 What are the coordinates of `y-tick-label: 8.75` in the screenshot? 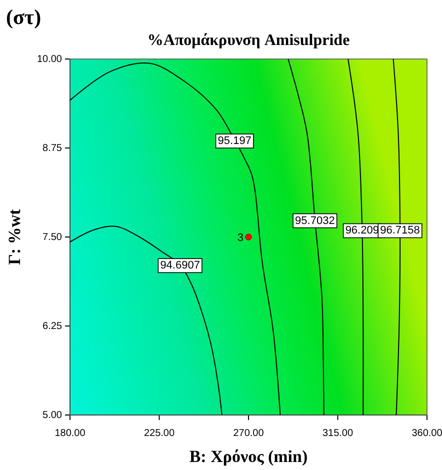 It's located at (52, 148).